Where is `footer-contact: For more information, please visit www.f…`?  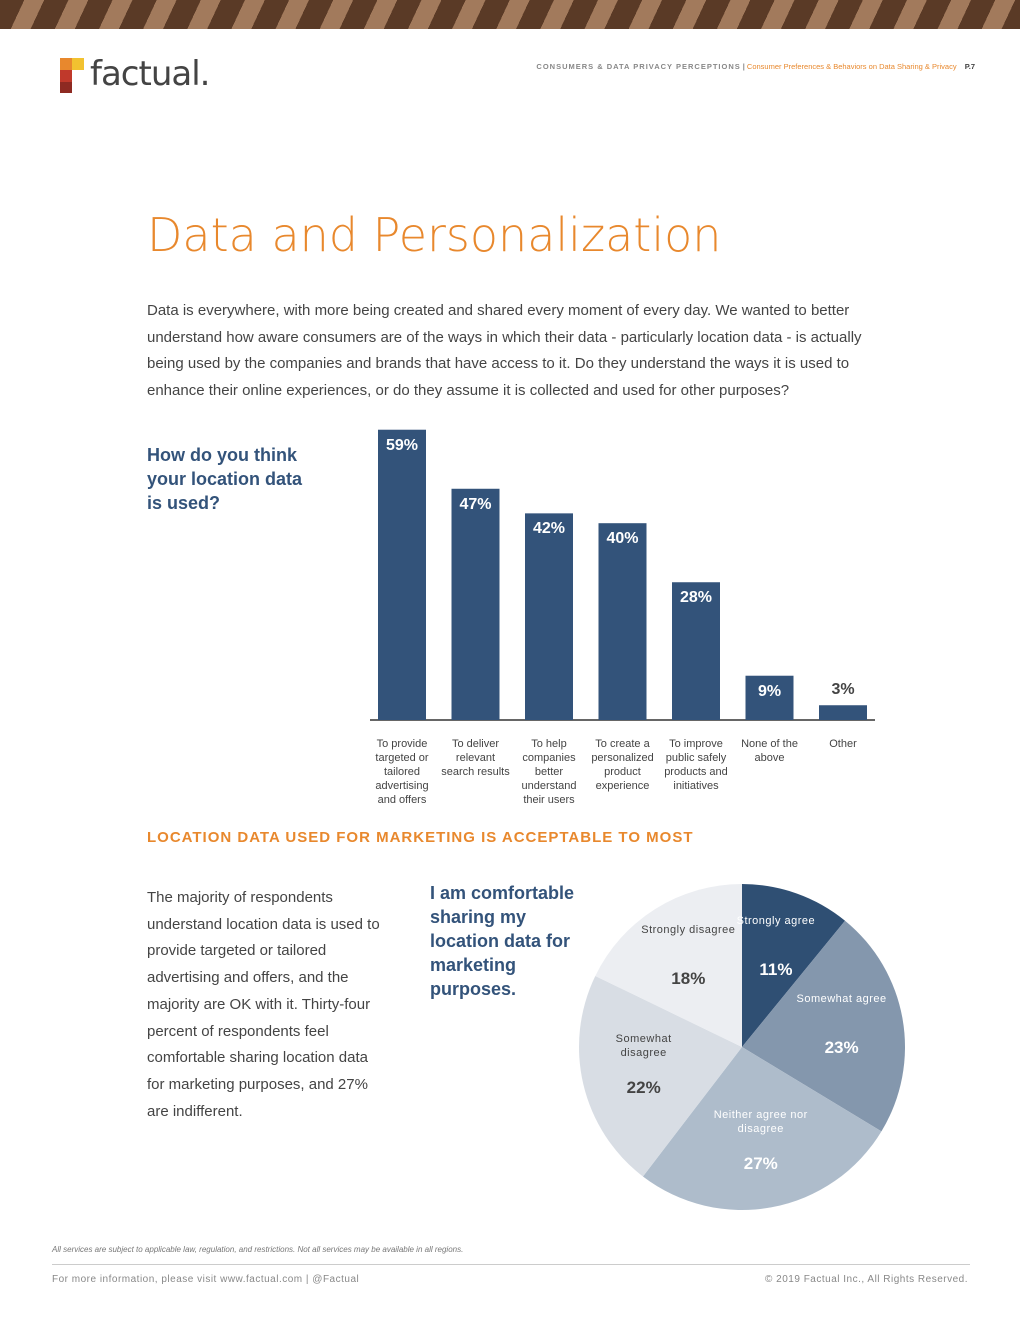 footer-contact: For more information, please visit www.f… is located at coordinates (206, 1279).